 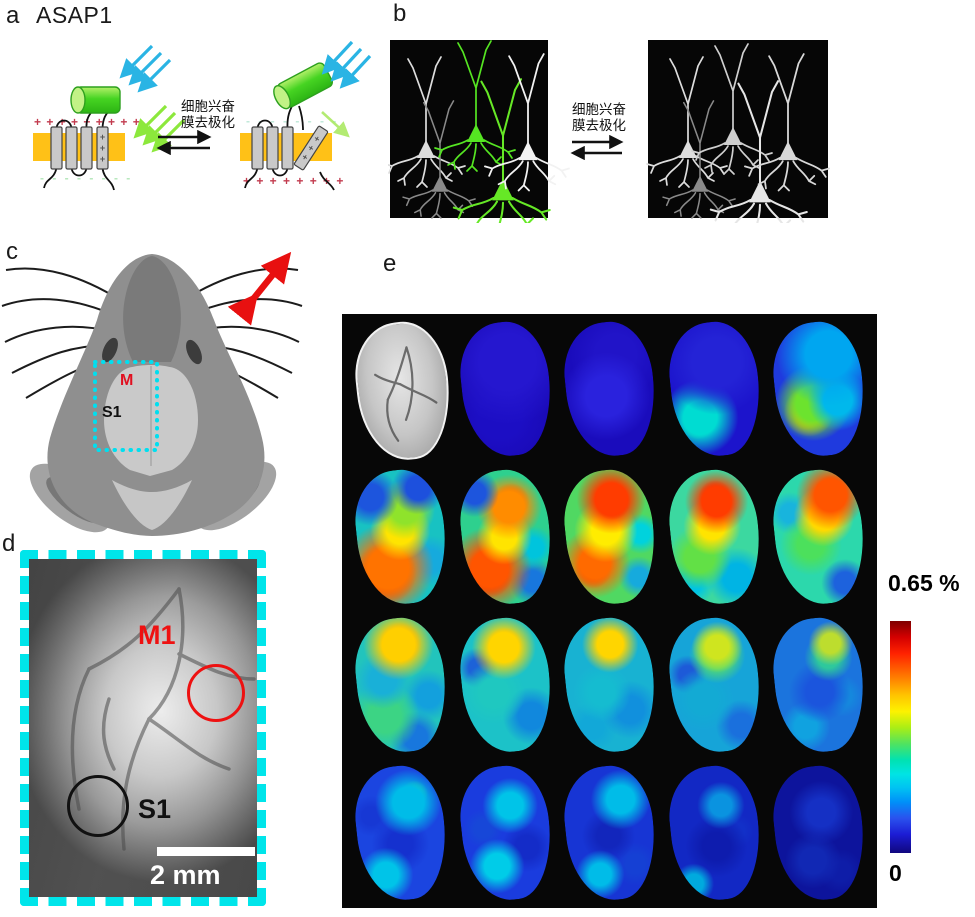 What do you see at coordinates (406, 394) in the screenshot?
I see `brain-vessels-illustration` at bounding box center [406, 394].